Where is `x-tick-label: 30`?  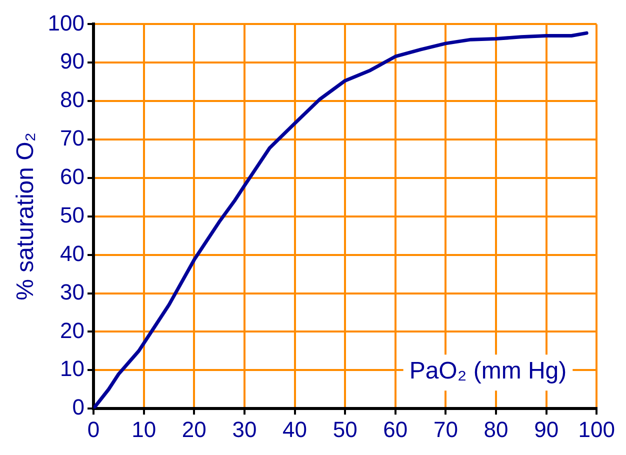 x-tick-label: 30 is located at coordinates (244, 429).